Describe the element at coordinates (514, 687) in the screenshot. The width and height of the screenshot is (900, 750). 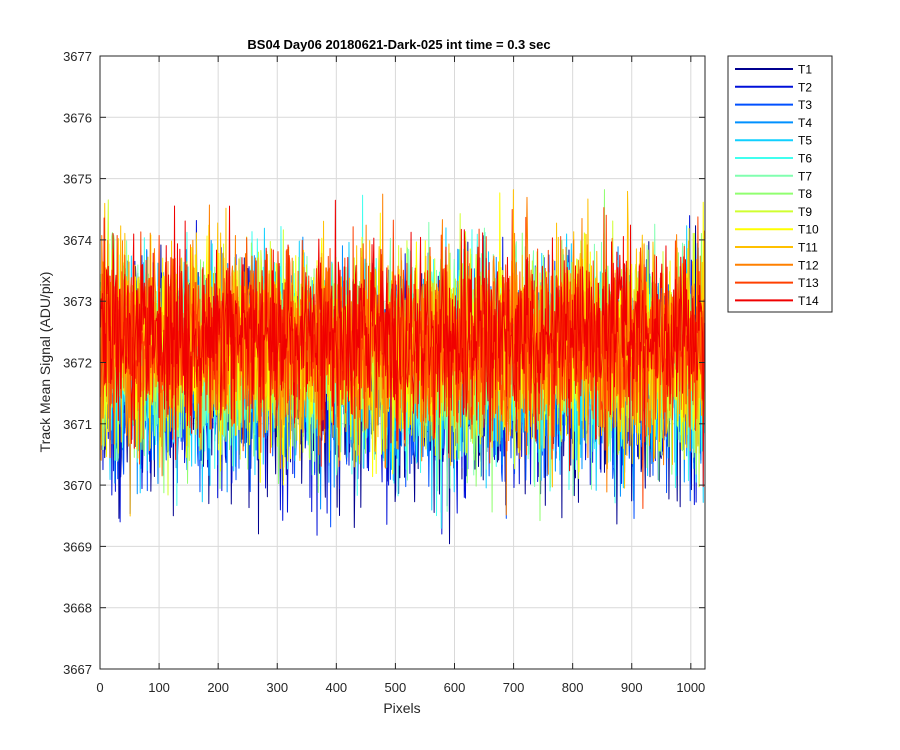
I see `x-tick-label: 700` at that location.